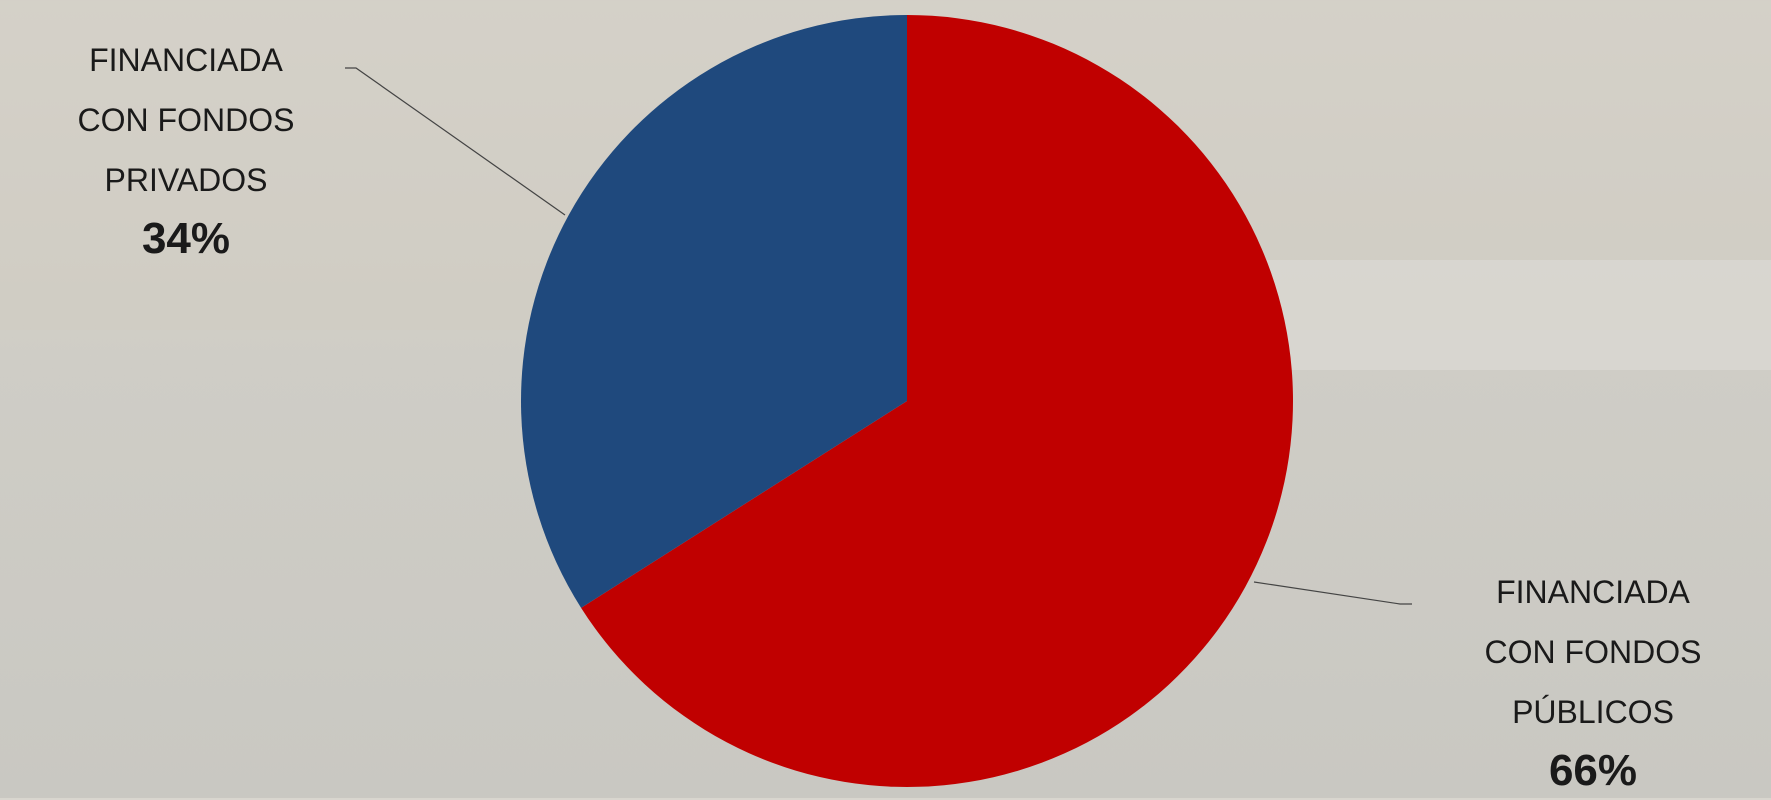  Describe the element at coordinates (1510, 315) in the screenshot. I see `pier` at that location.